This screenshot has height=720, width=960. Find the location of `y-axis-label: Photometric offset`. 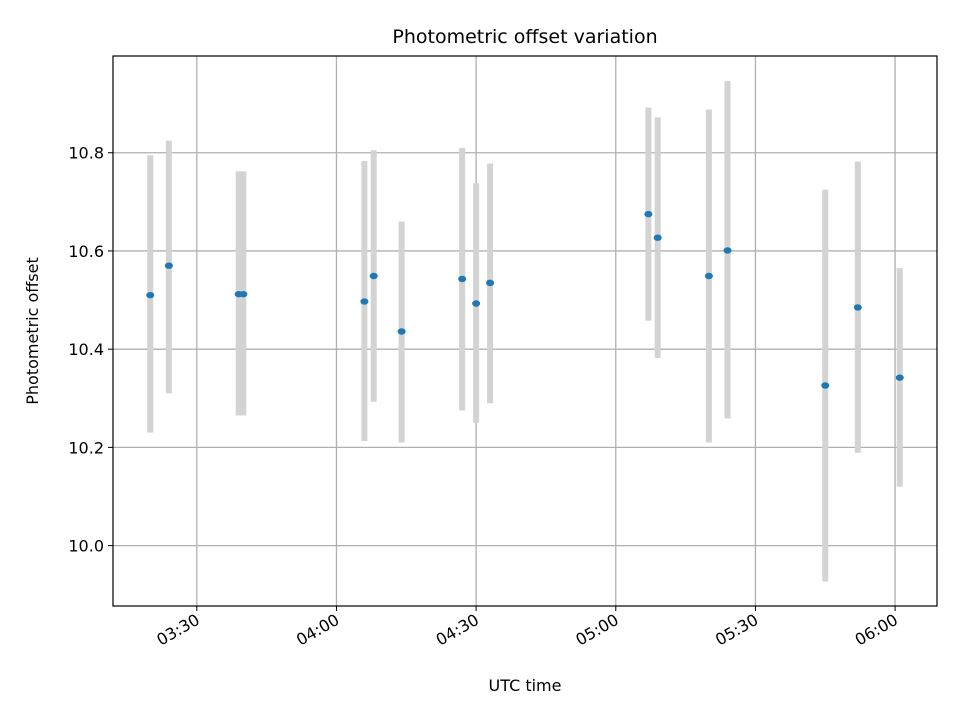

y-axis-label: Photometric offset is located at coordinates (32, 331).